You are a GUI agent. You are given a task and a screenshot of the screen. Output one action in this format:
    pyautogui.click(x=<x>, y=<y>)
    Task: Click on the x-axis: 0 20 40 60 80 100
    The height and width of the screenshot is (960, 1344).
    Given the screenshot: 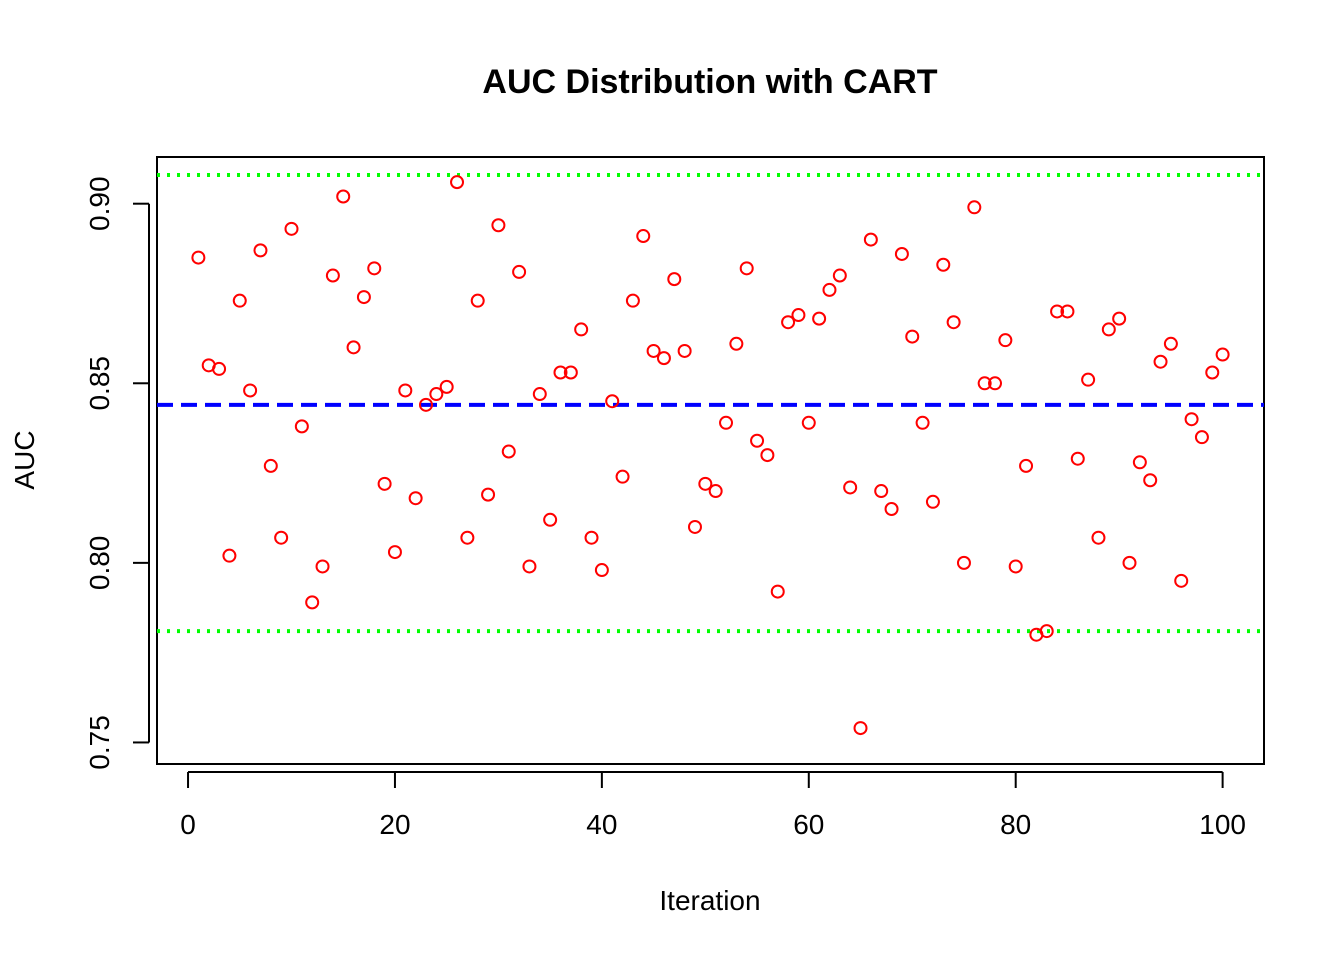 What is the action you would take?
    pyautogui.click(x=713, y=805)
    